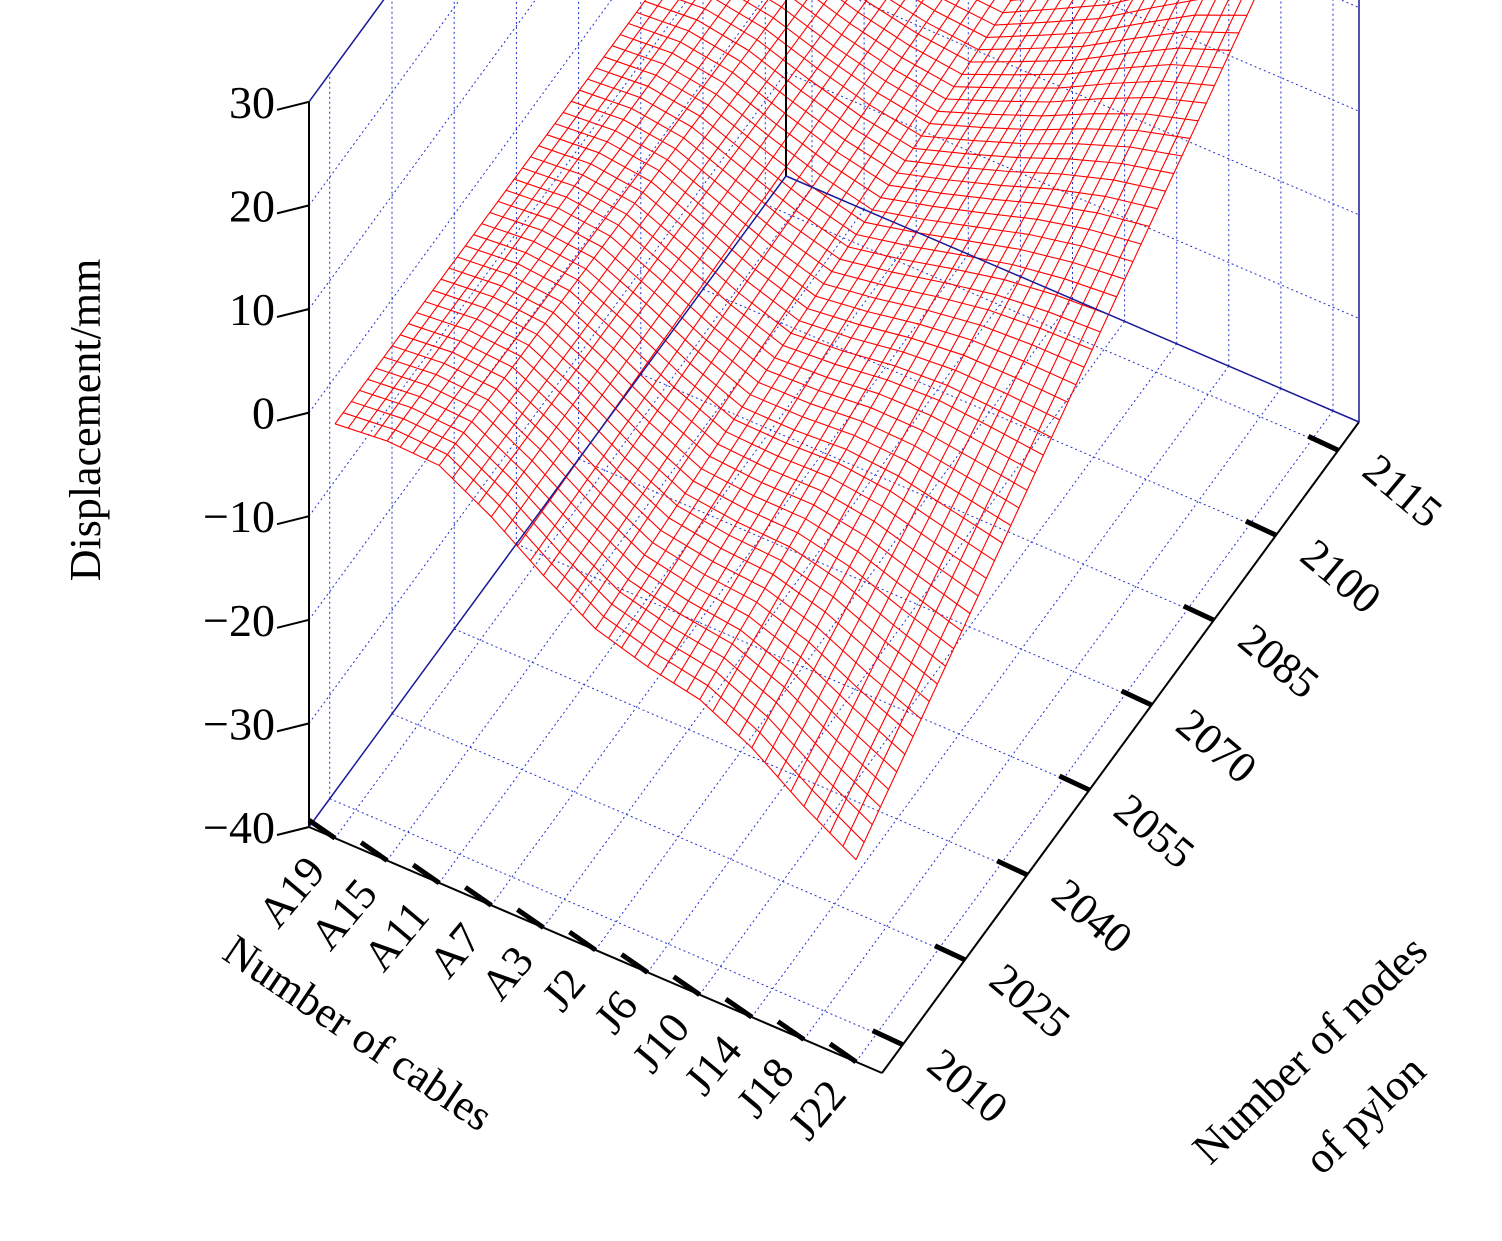 This screenshot has height=1241, width=1502. Describe the element at coordinates (1403, 490) in the screenshot. I see `y-tick-label: 2115` at that location.